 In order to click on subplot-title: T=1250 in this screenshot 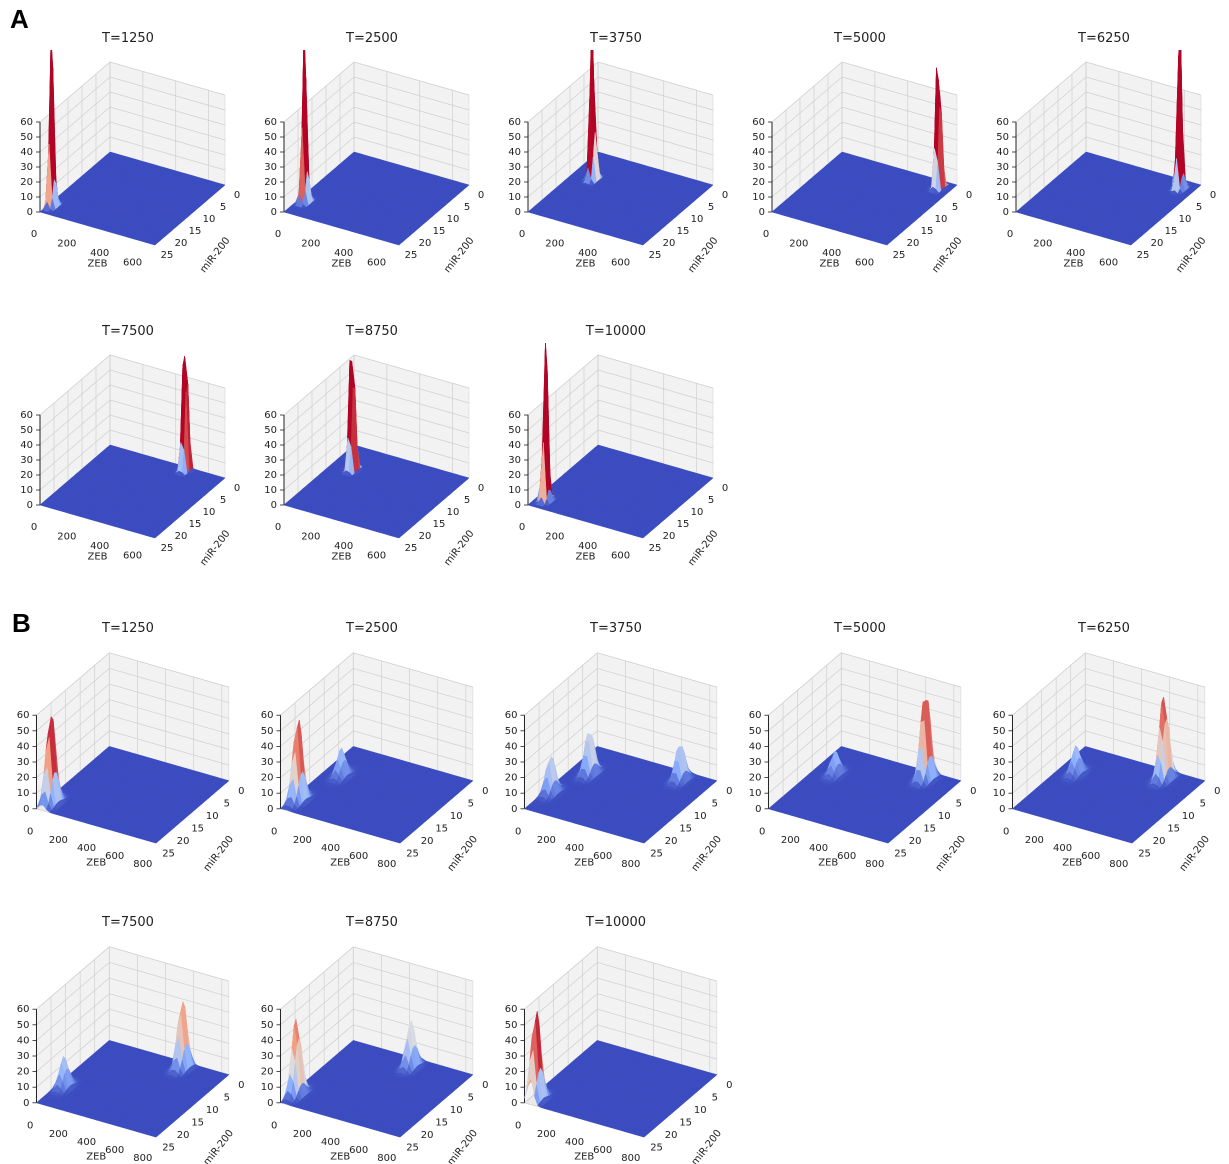, I will do `click(127, 38)`.